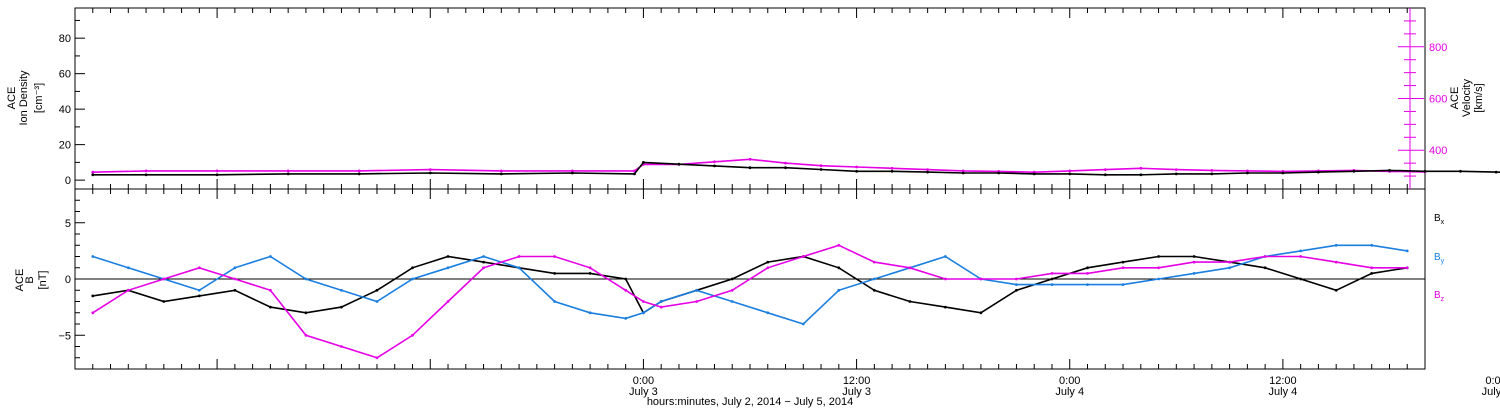 The height and width of the screenshot is (410, 1500). I want to click on legend-by-name: B, so click(1437, 257).